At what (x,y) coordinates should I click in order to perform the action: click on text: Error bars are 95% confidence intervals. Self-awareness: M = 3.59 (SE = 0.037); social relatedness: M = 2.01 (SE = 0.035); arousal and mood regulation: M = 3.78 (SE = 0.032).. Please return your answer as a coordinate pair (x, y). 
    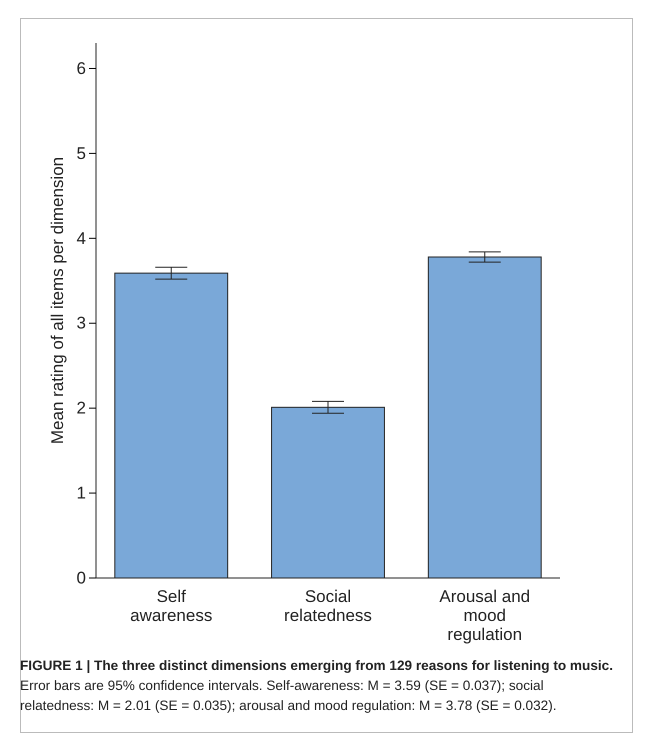
    Looking at the image, I should click on (288, 695).